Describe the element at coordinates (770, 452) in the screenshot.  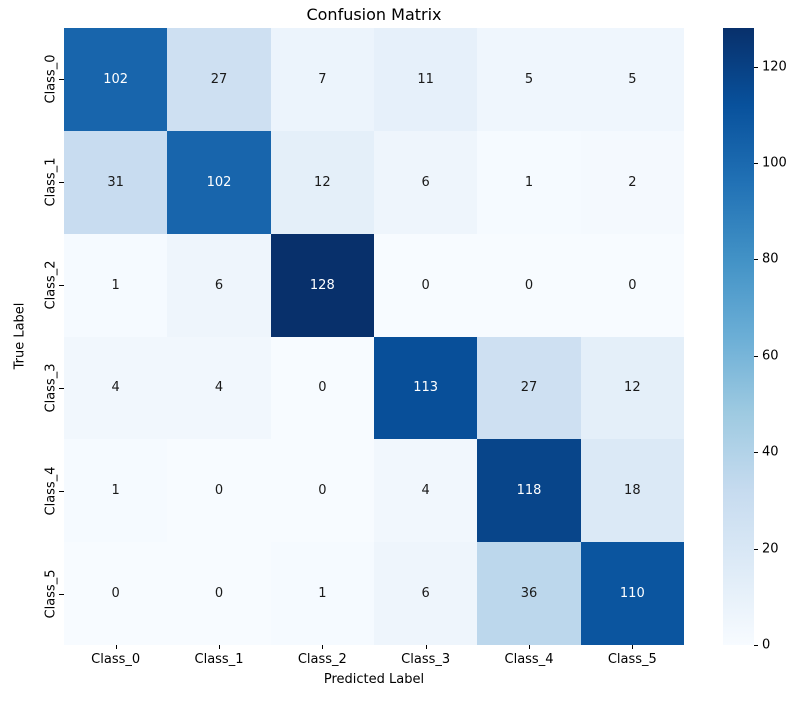
I see `colorbar-tick-label: 40` at that location.